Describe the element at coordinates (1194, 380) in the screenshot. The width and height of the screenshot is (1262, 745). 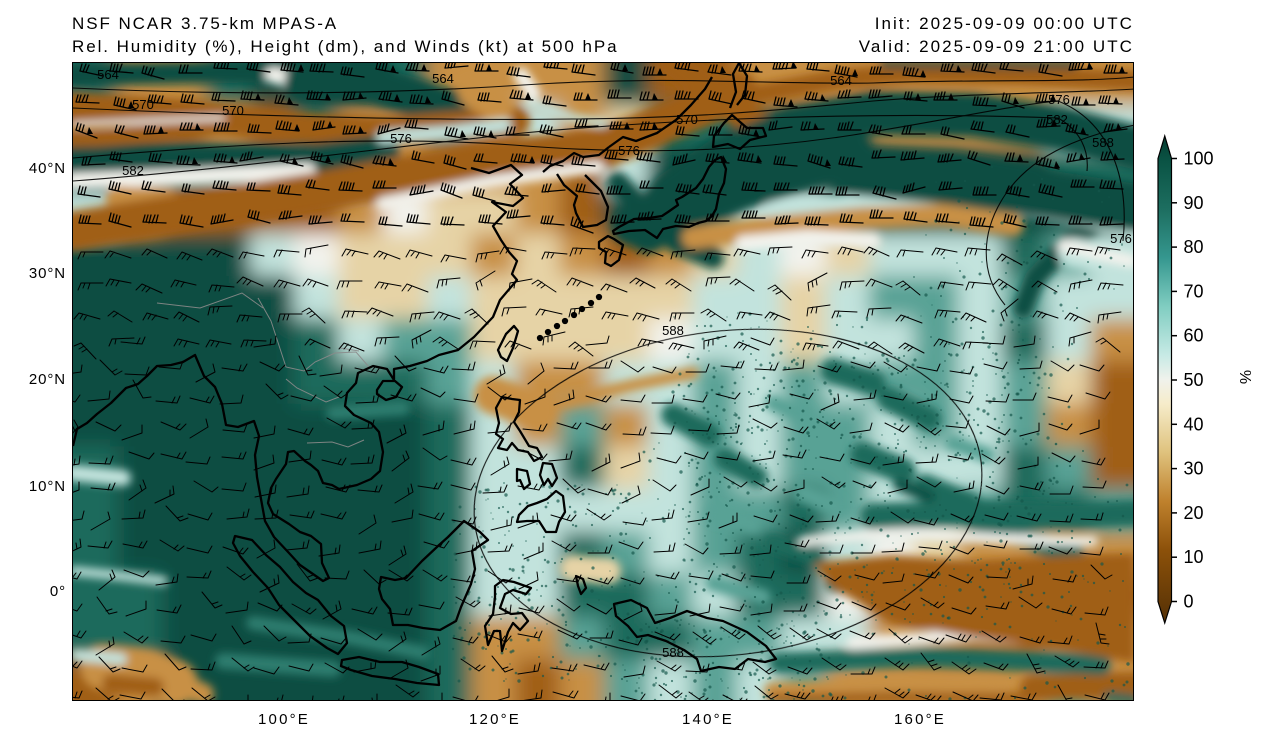
I see `svg-text: 50` at that location.